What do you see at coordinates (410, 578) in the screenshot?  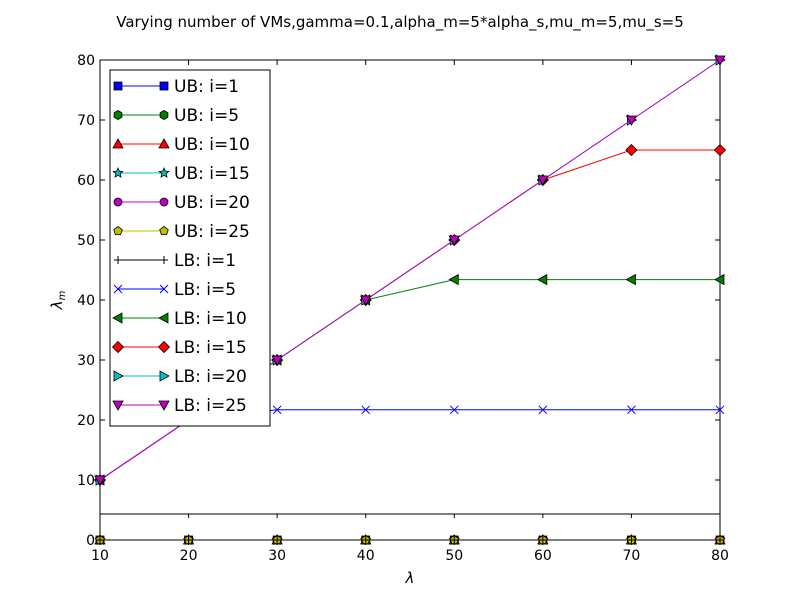 I see `x-axis-label: λ` at bounding box center [410, 578].